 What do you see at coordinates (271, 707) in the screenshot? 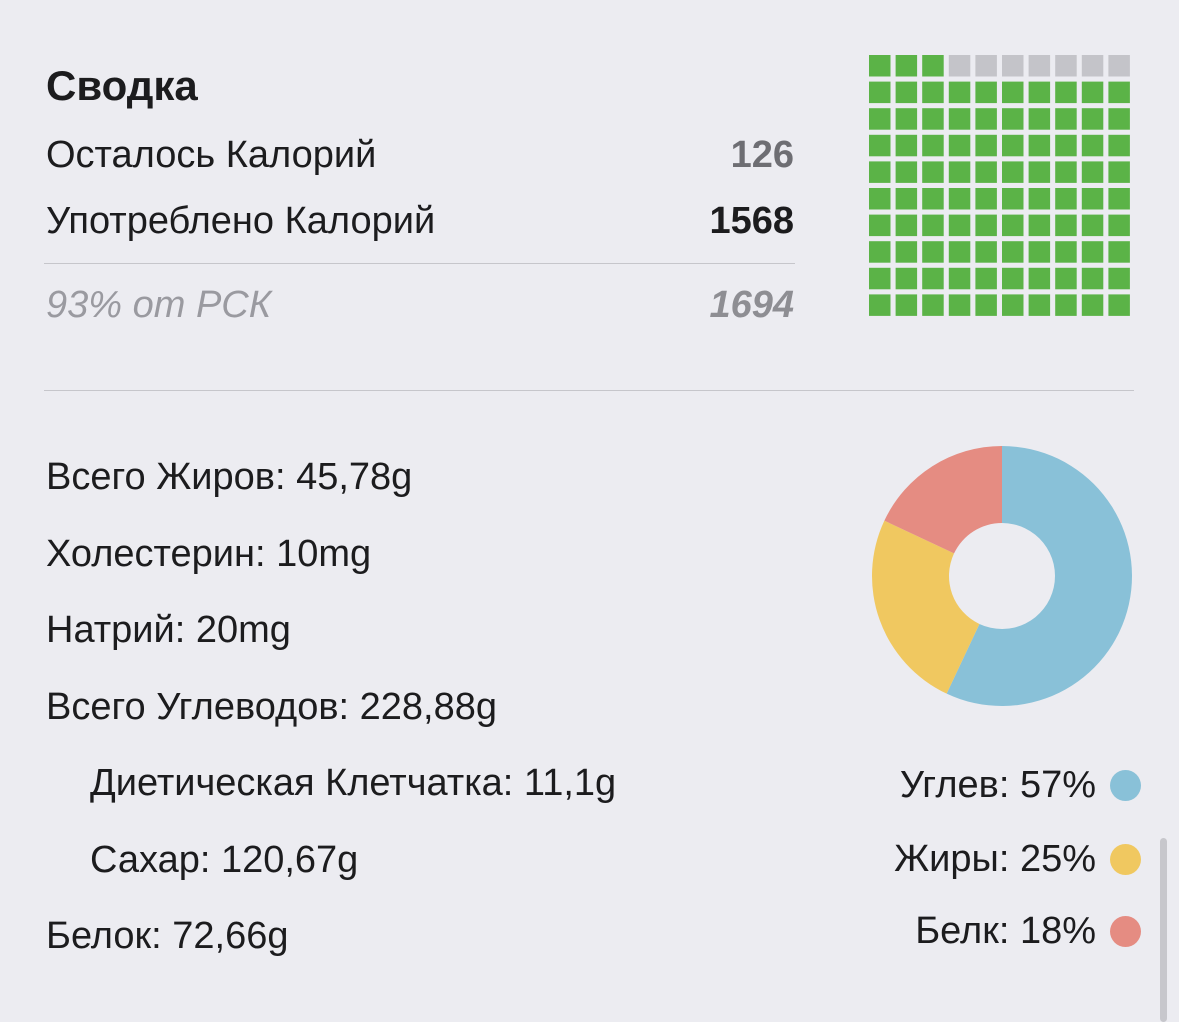
I see `nutrient-total-carbs: Всего Углеводов: 228,88g` at bounding box center [271, 707].